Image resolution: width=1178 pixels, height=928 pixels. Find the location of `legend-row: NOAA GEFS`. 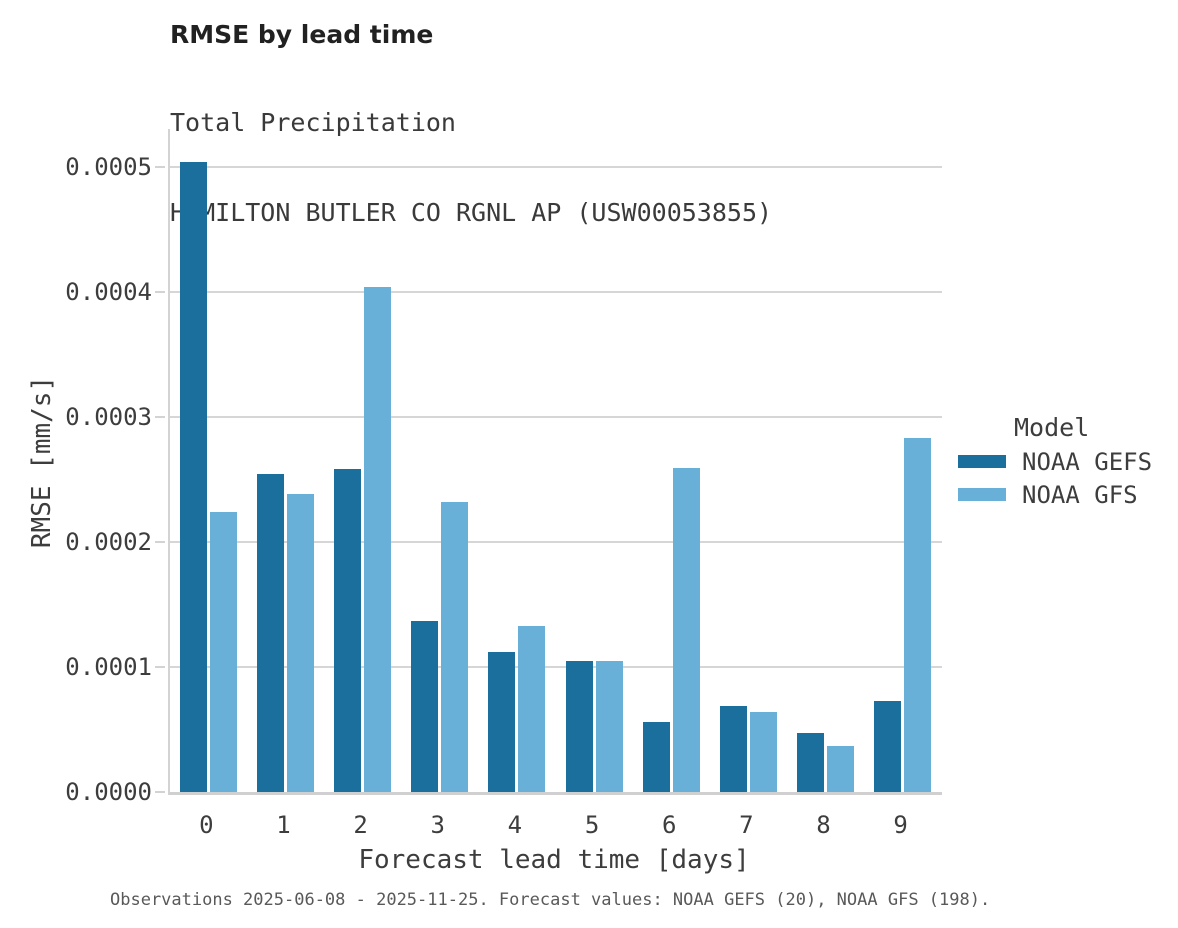

legend-row: NOAA GEFS is located at coordinates (1055, 461).